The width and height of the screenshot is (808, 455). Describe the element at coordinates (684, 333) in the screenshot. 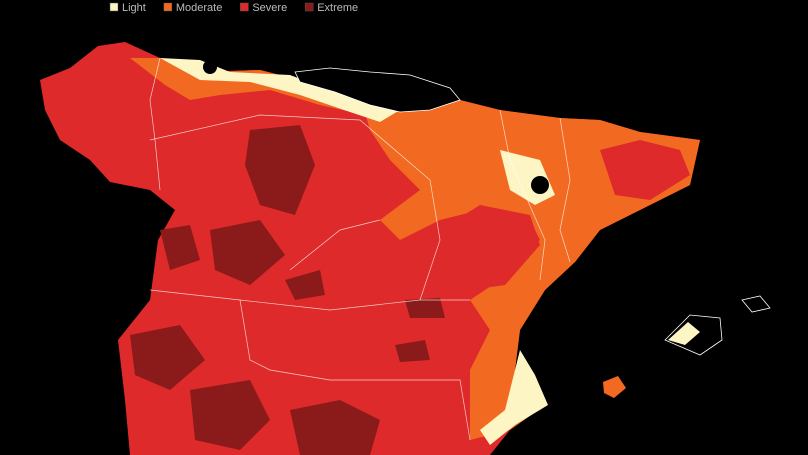

I see `island-mallorca-light` at that location.